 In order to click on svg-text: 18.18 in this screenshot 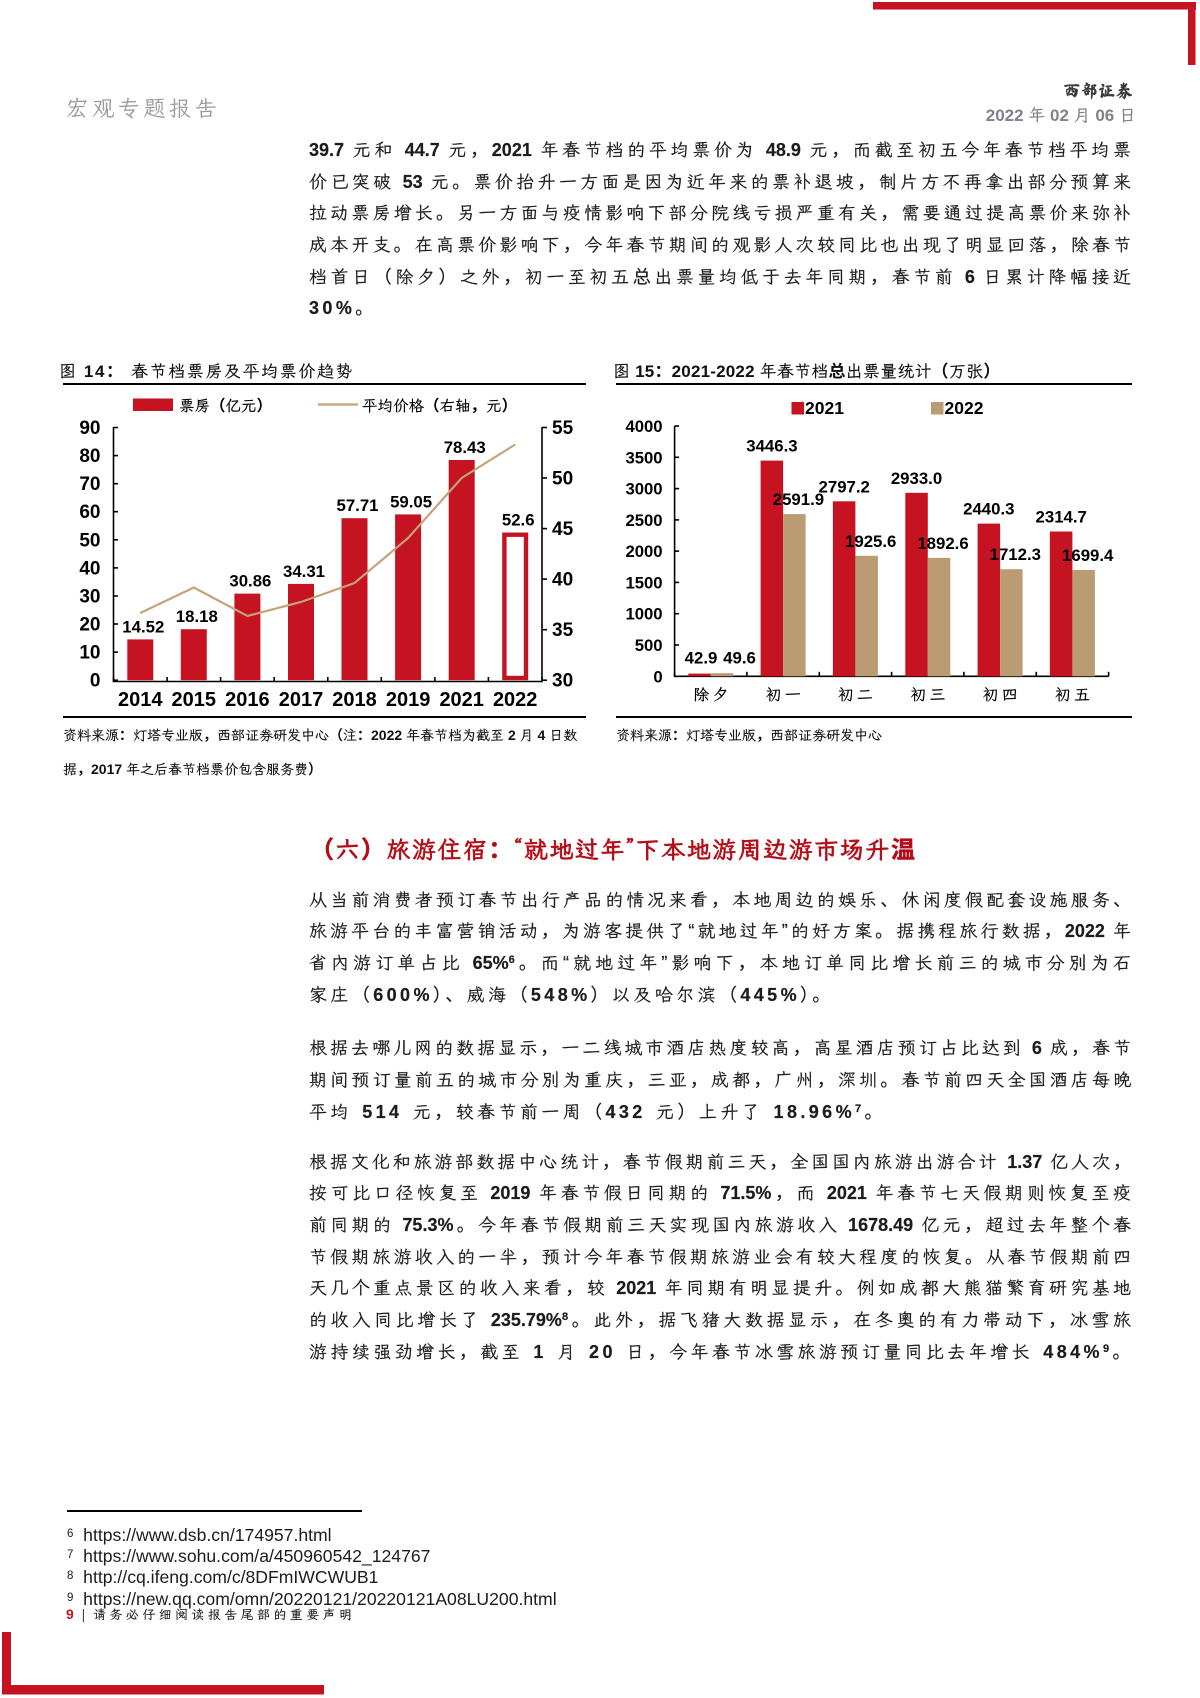, I will do `click(197, 616)`.